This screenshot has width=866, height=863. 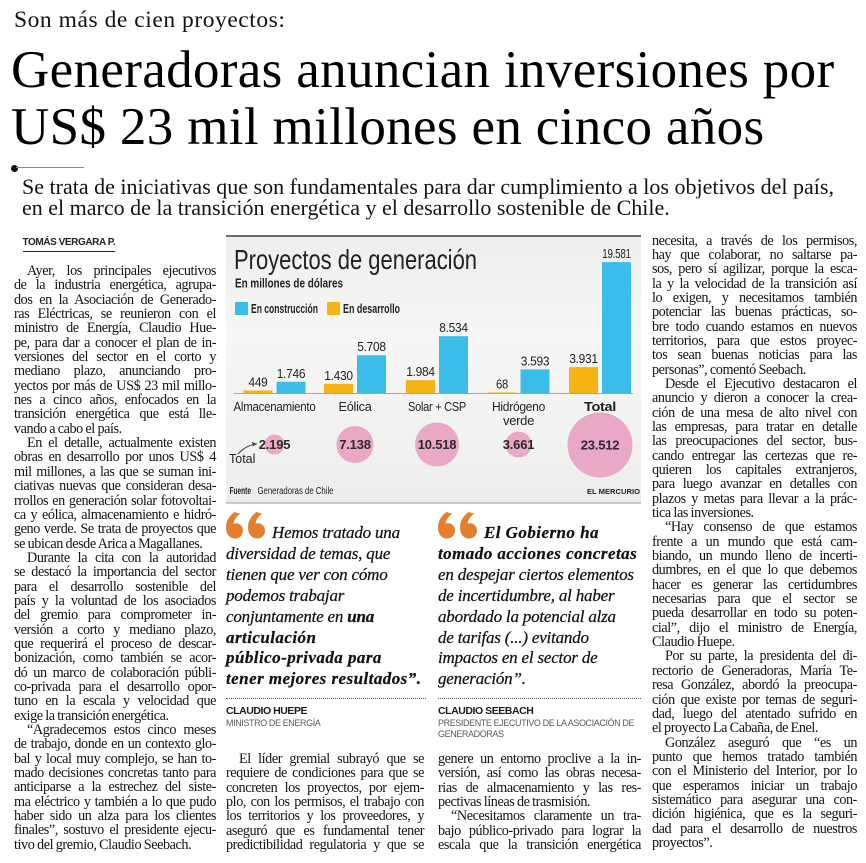 What do you see at coordinates (355, 259) in the screenshot?
I see `svg-text: Proyectos de generación` at bounding box center [355, 259].